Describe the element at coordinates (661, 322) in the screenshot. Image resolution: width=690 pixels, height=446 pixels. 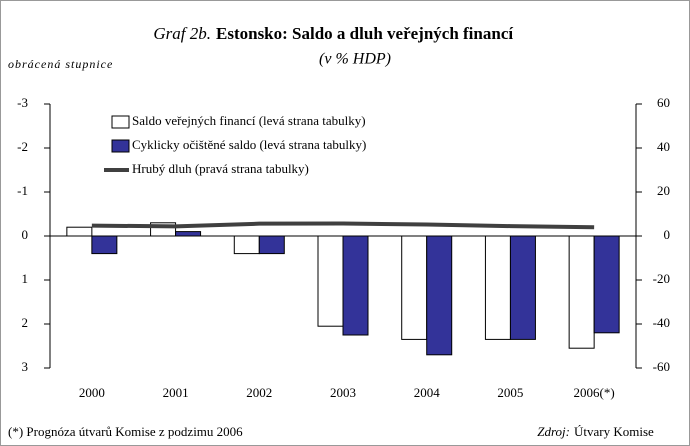
I see `y2-tick-label: -40` at that location.